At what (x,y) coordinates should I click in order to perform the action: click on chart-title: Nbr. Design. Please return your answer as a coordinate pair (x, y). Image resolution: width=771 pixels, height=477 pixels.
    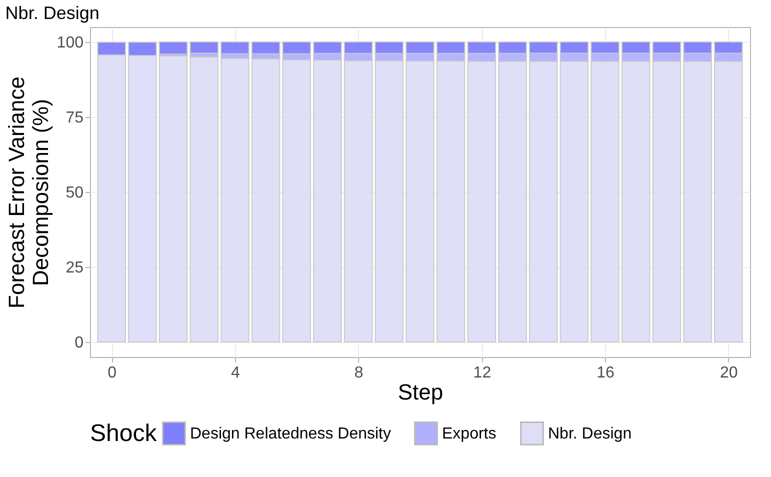
    Looking at the image, I should click on (52, 13).